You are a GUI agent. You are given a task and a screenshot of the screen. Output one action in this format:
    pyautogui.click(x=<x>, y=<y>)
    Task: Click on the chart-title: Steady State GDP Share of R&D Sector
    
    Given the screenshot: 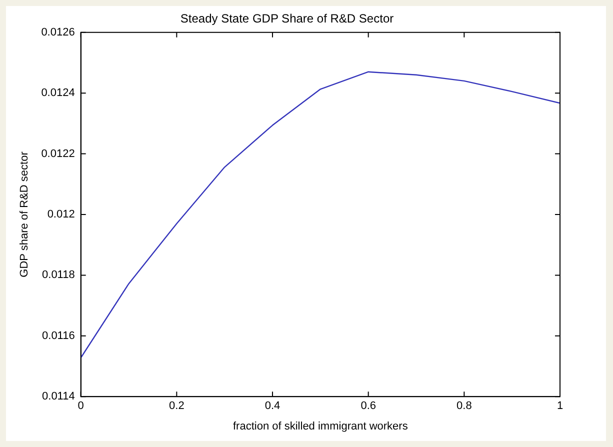 What is the action you would take?
    pyautogui.click(x=287, y=19)
    